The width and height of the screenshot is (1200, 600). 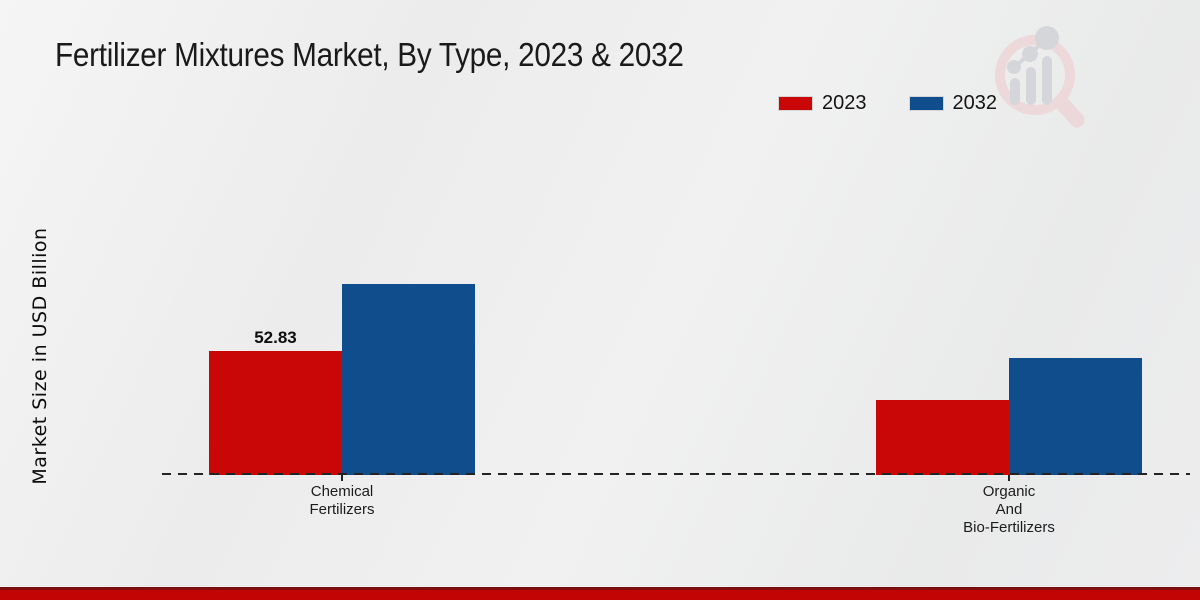 I want to click on bar-value-label: 52.83, so click(x=275, y=337).